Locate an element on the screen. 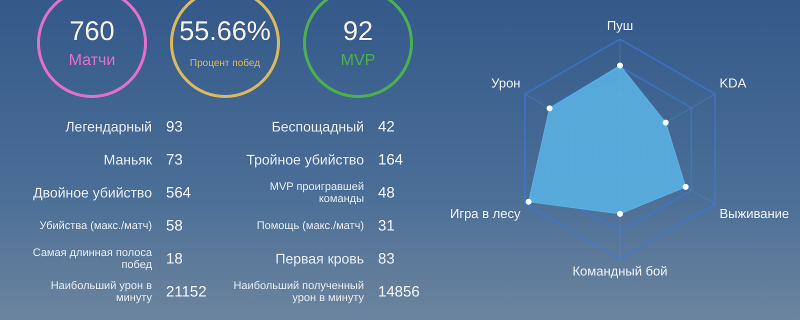 This screenshot has width=800, height=320. category-label: Первая кровь is located at coordinates (319, 258).